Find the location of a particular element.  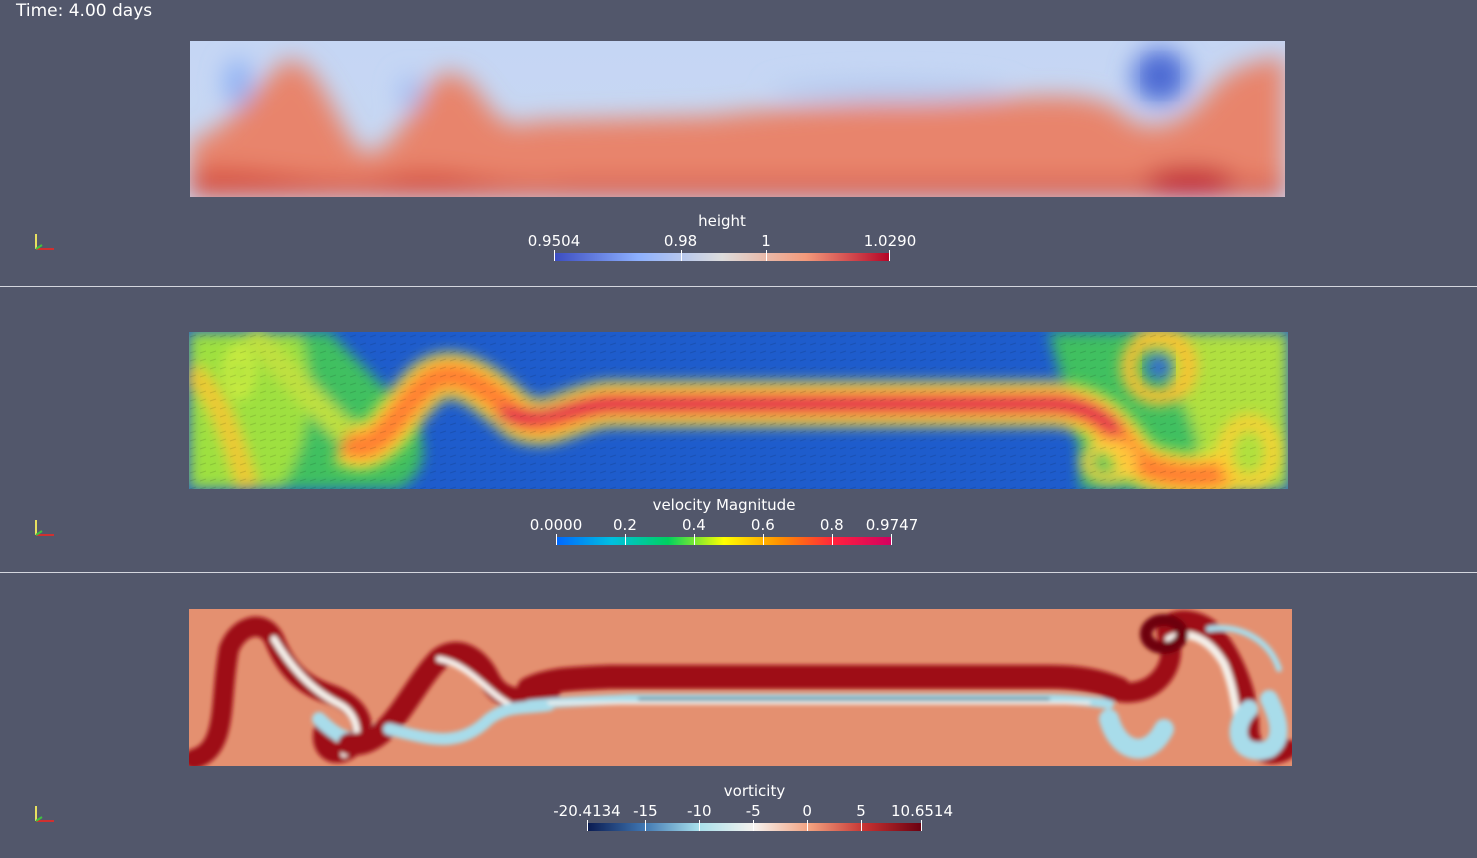

vorticity-colorbar: vorticity -20.4134 -15 -10 -5 0 5 10.6514 is located at coordinates (753, 807).